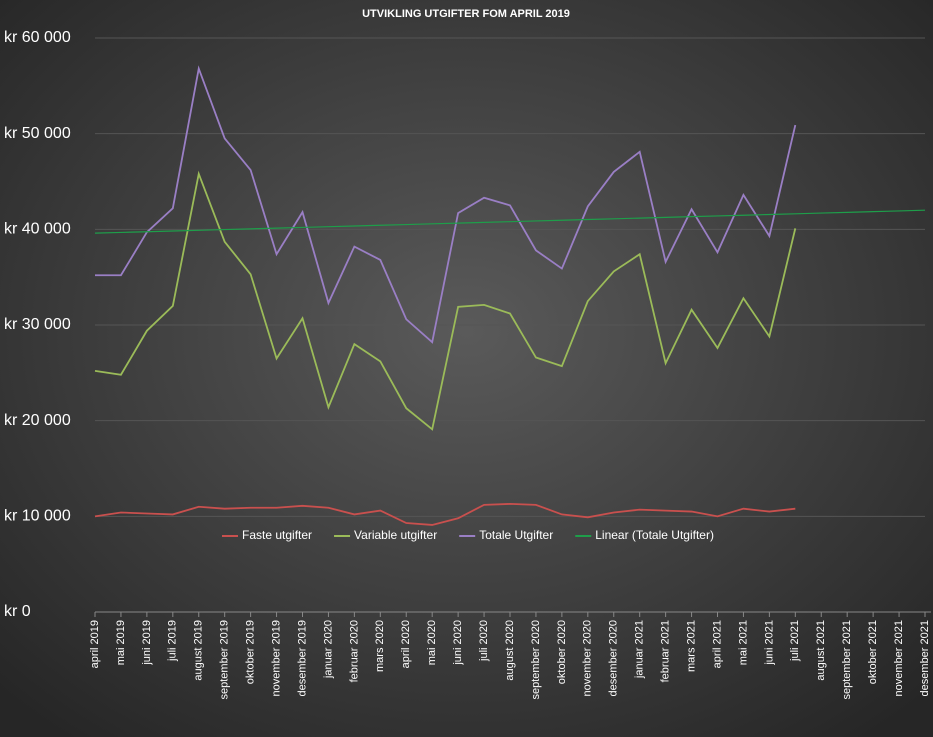 This screenshot has width=933, height=737. I want to click on x-tick-label: mars 2020, so click(380, 646).